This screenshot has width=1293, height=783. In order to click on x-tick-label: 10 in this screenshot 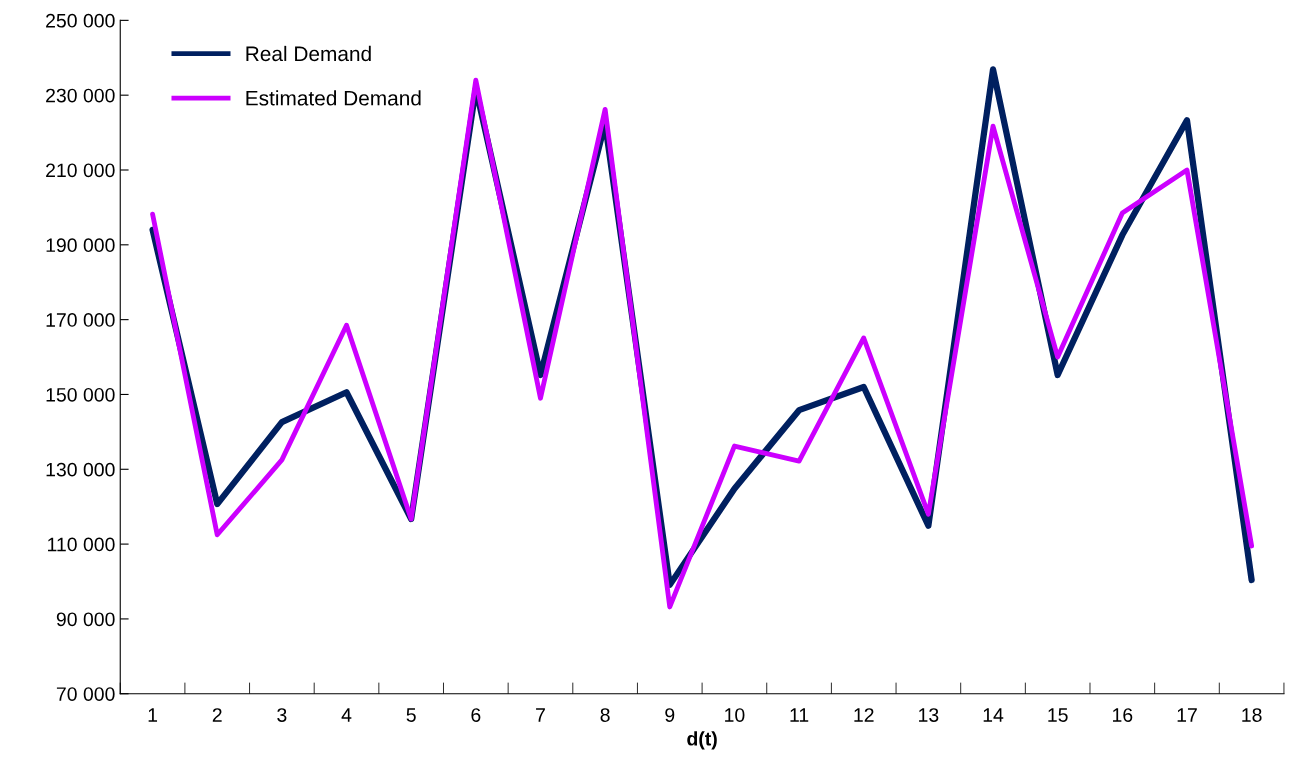, I will do `click(735, 715)`.